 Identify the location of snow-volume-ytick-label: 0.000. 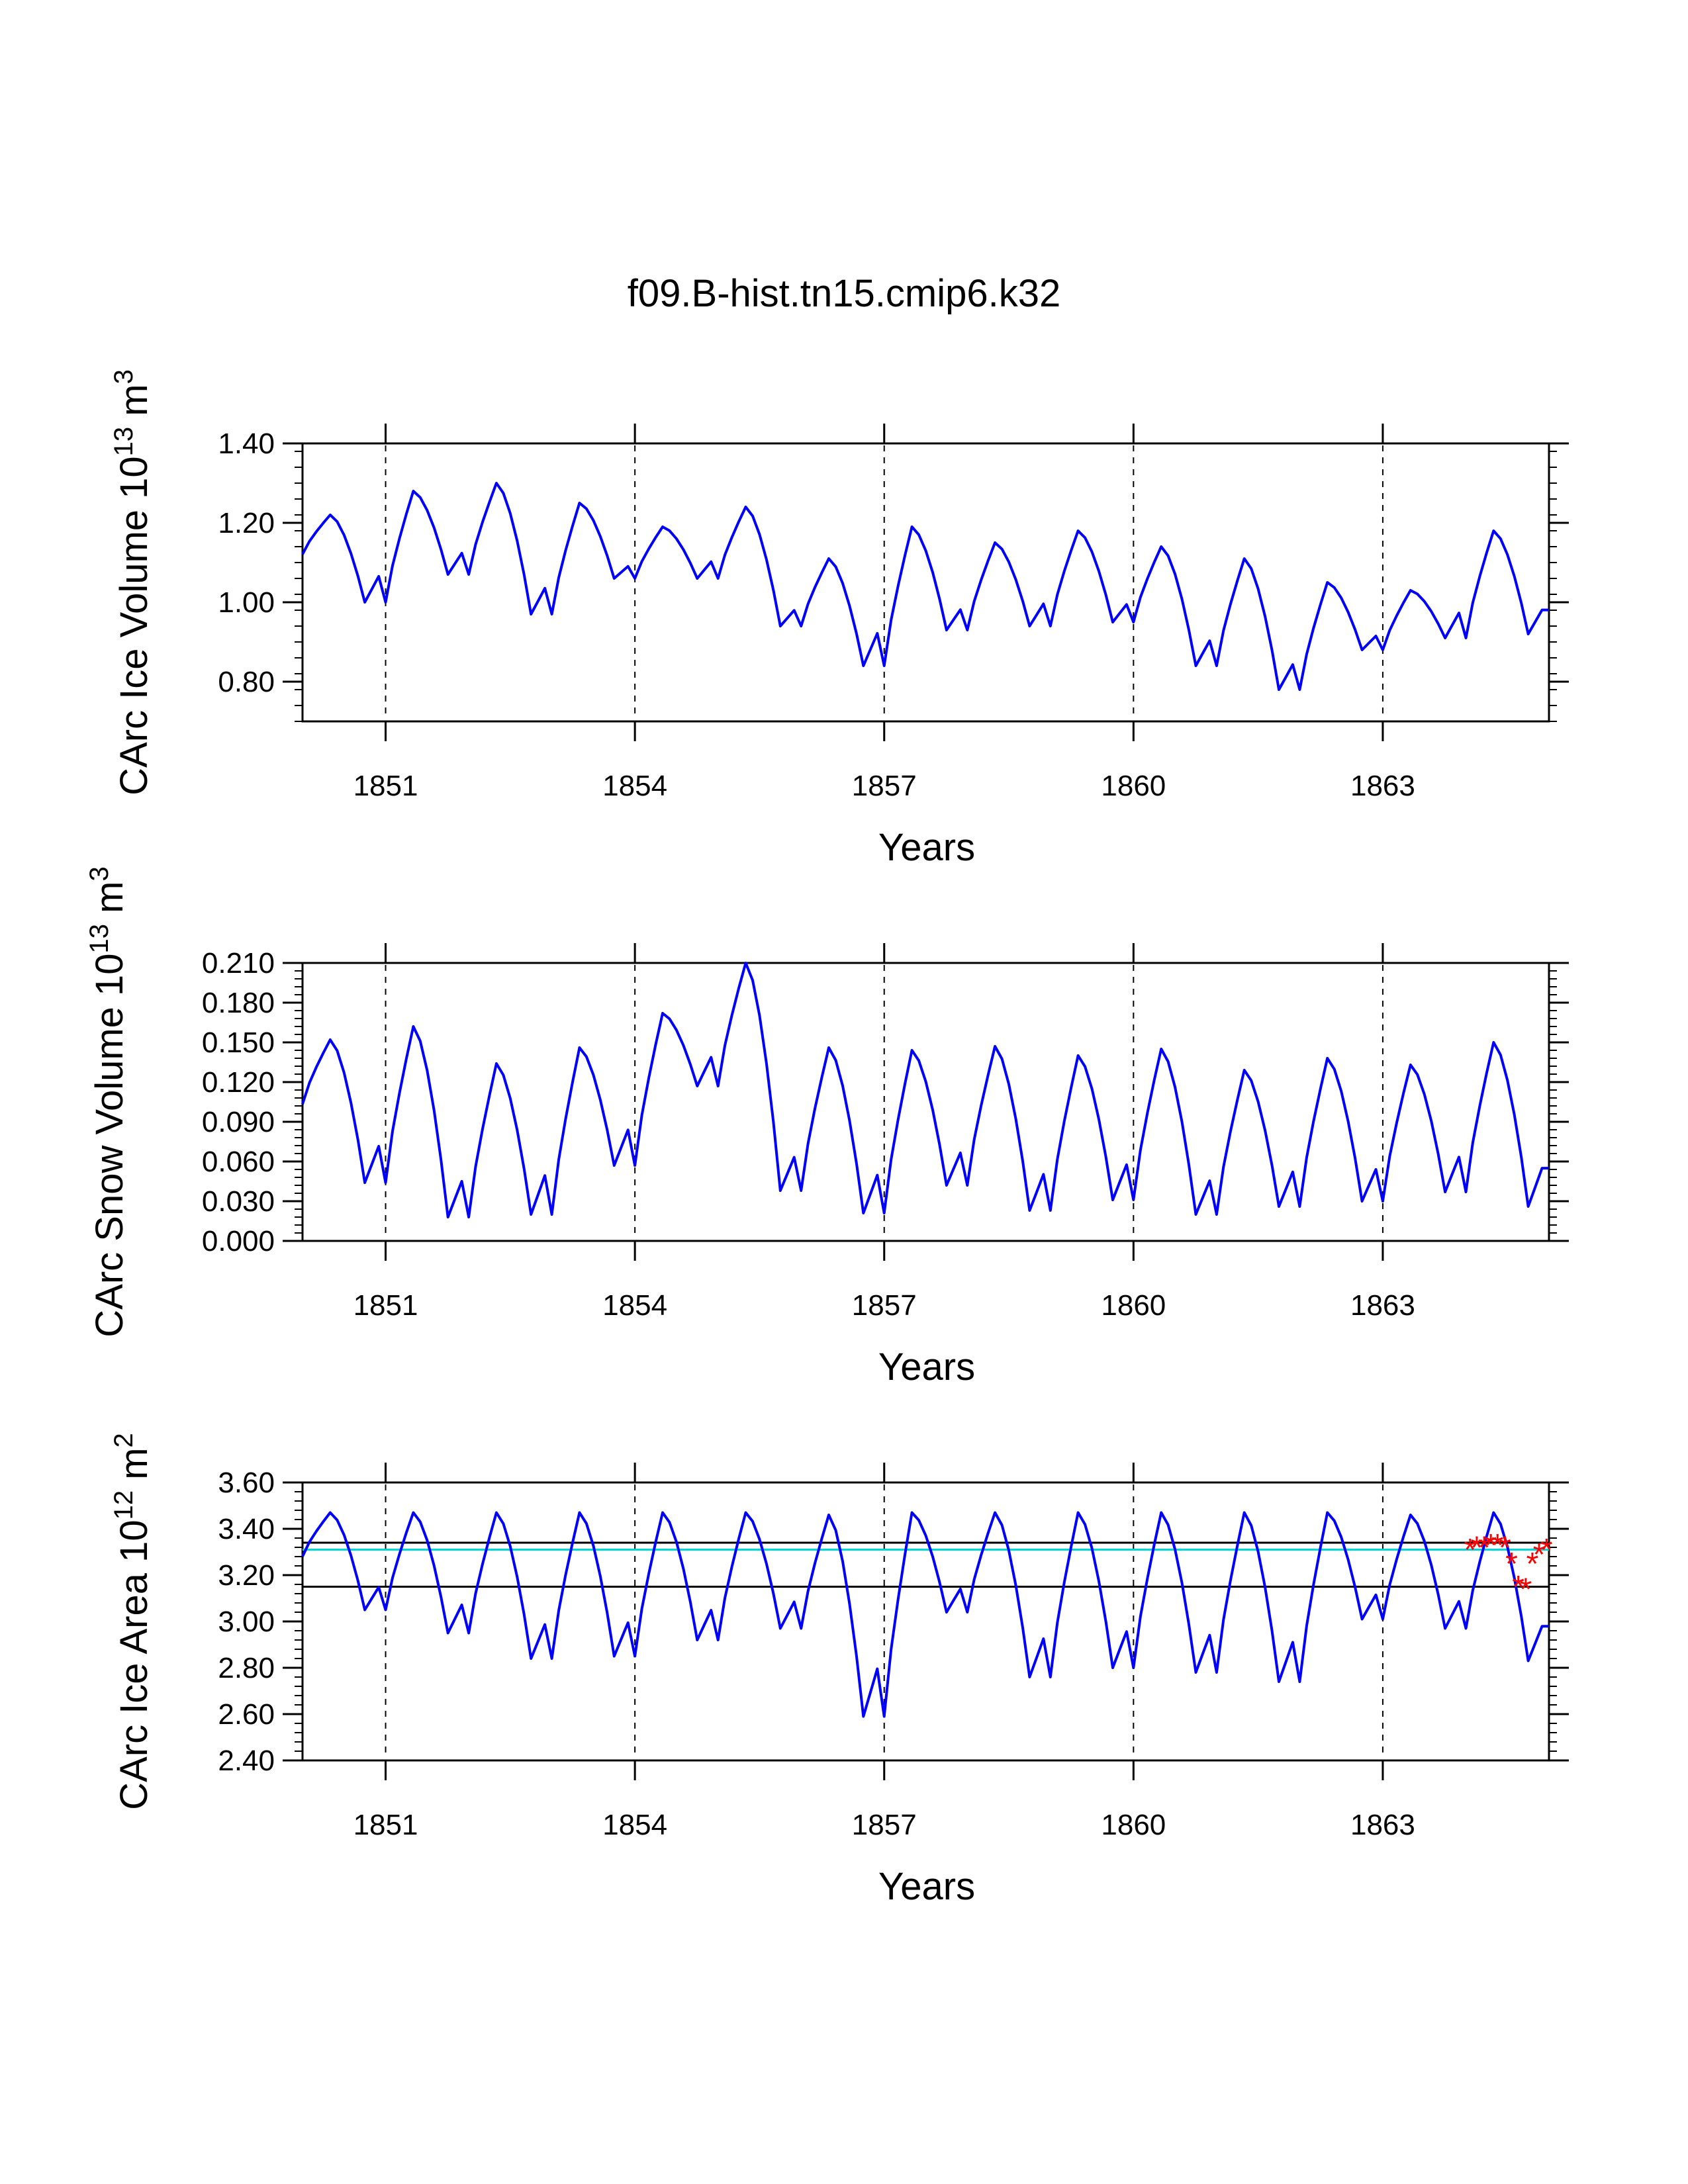
(238, 1241).